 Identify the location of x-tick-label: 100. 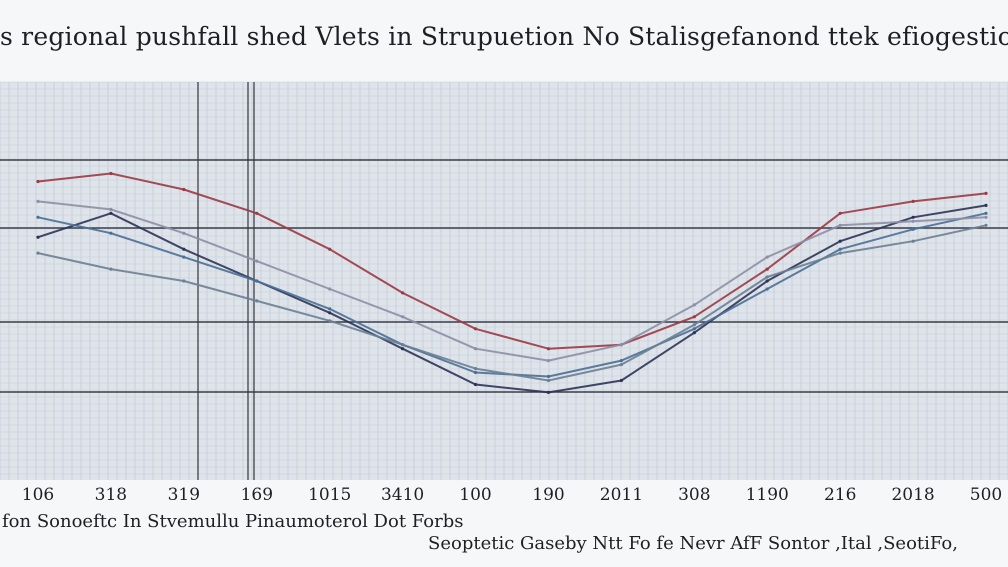
(475, 495).